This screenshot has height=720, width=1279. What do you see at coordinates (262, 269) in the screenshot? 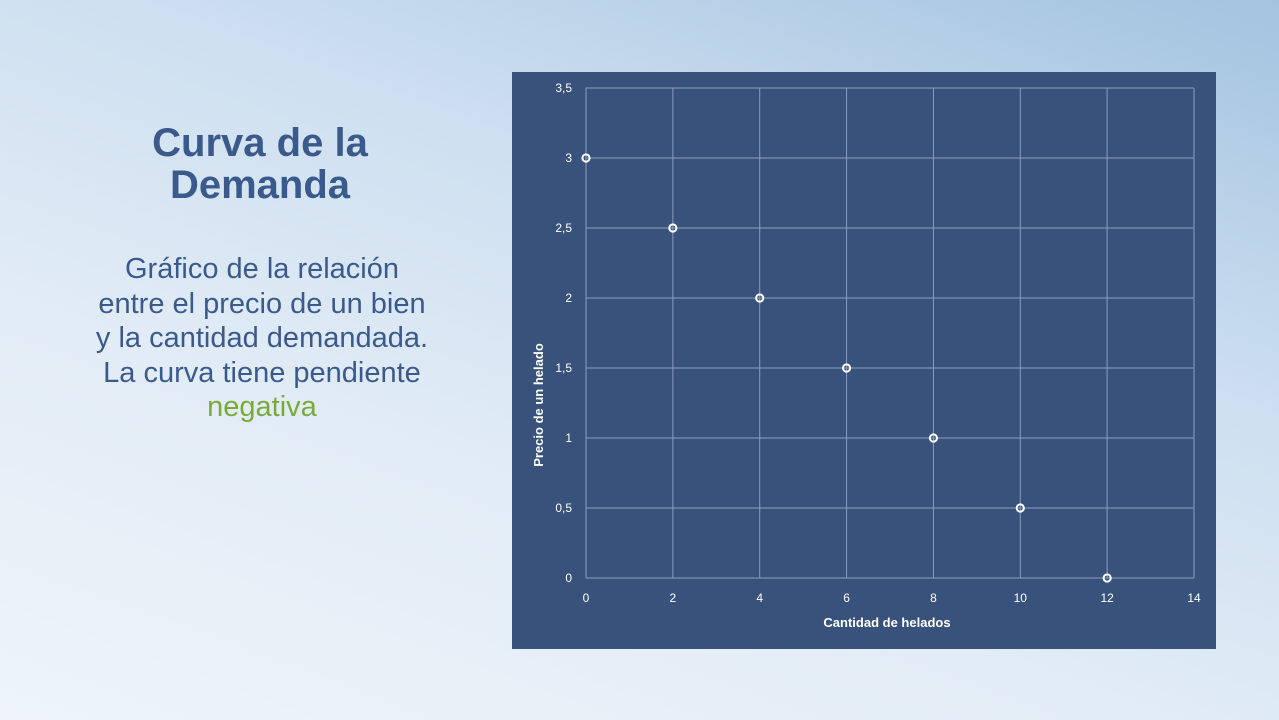
I see `description-line-1: Gráfico de la relación` at bounding box center [262, 269].